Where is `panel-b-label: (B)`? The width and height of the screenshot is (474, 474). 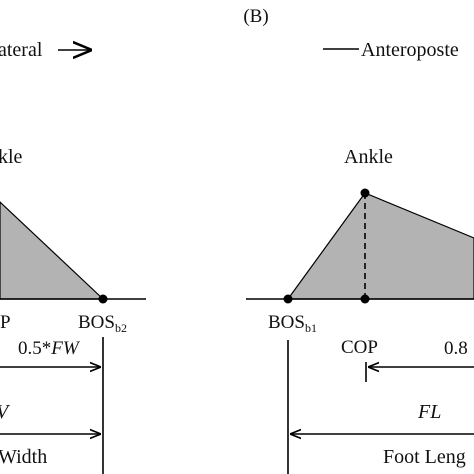 panel-b-label: (B) is located at coordinates (255, 16).